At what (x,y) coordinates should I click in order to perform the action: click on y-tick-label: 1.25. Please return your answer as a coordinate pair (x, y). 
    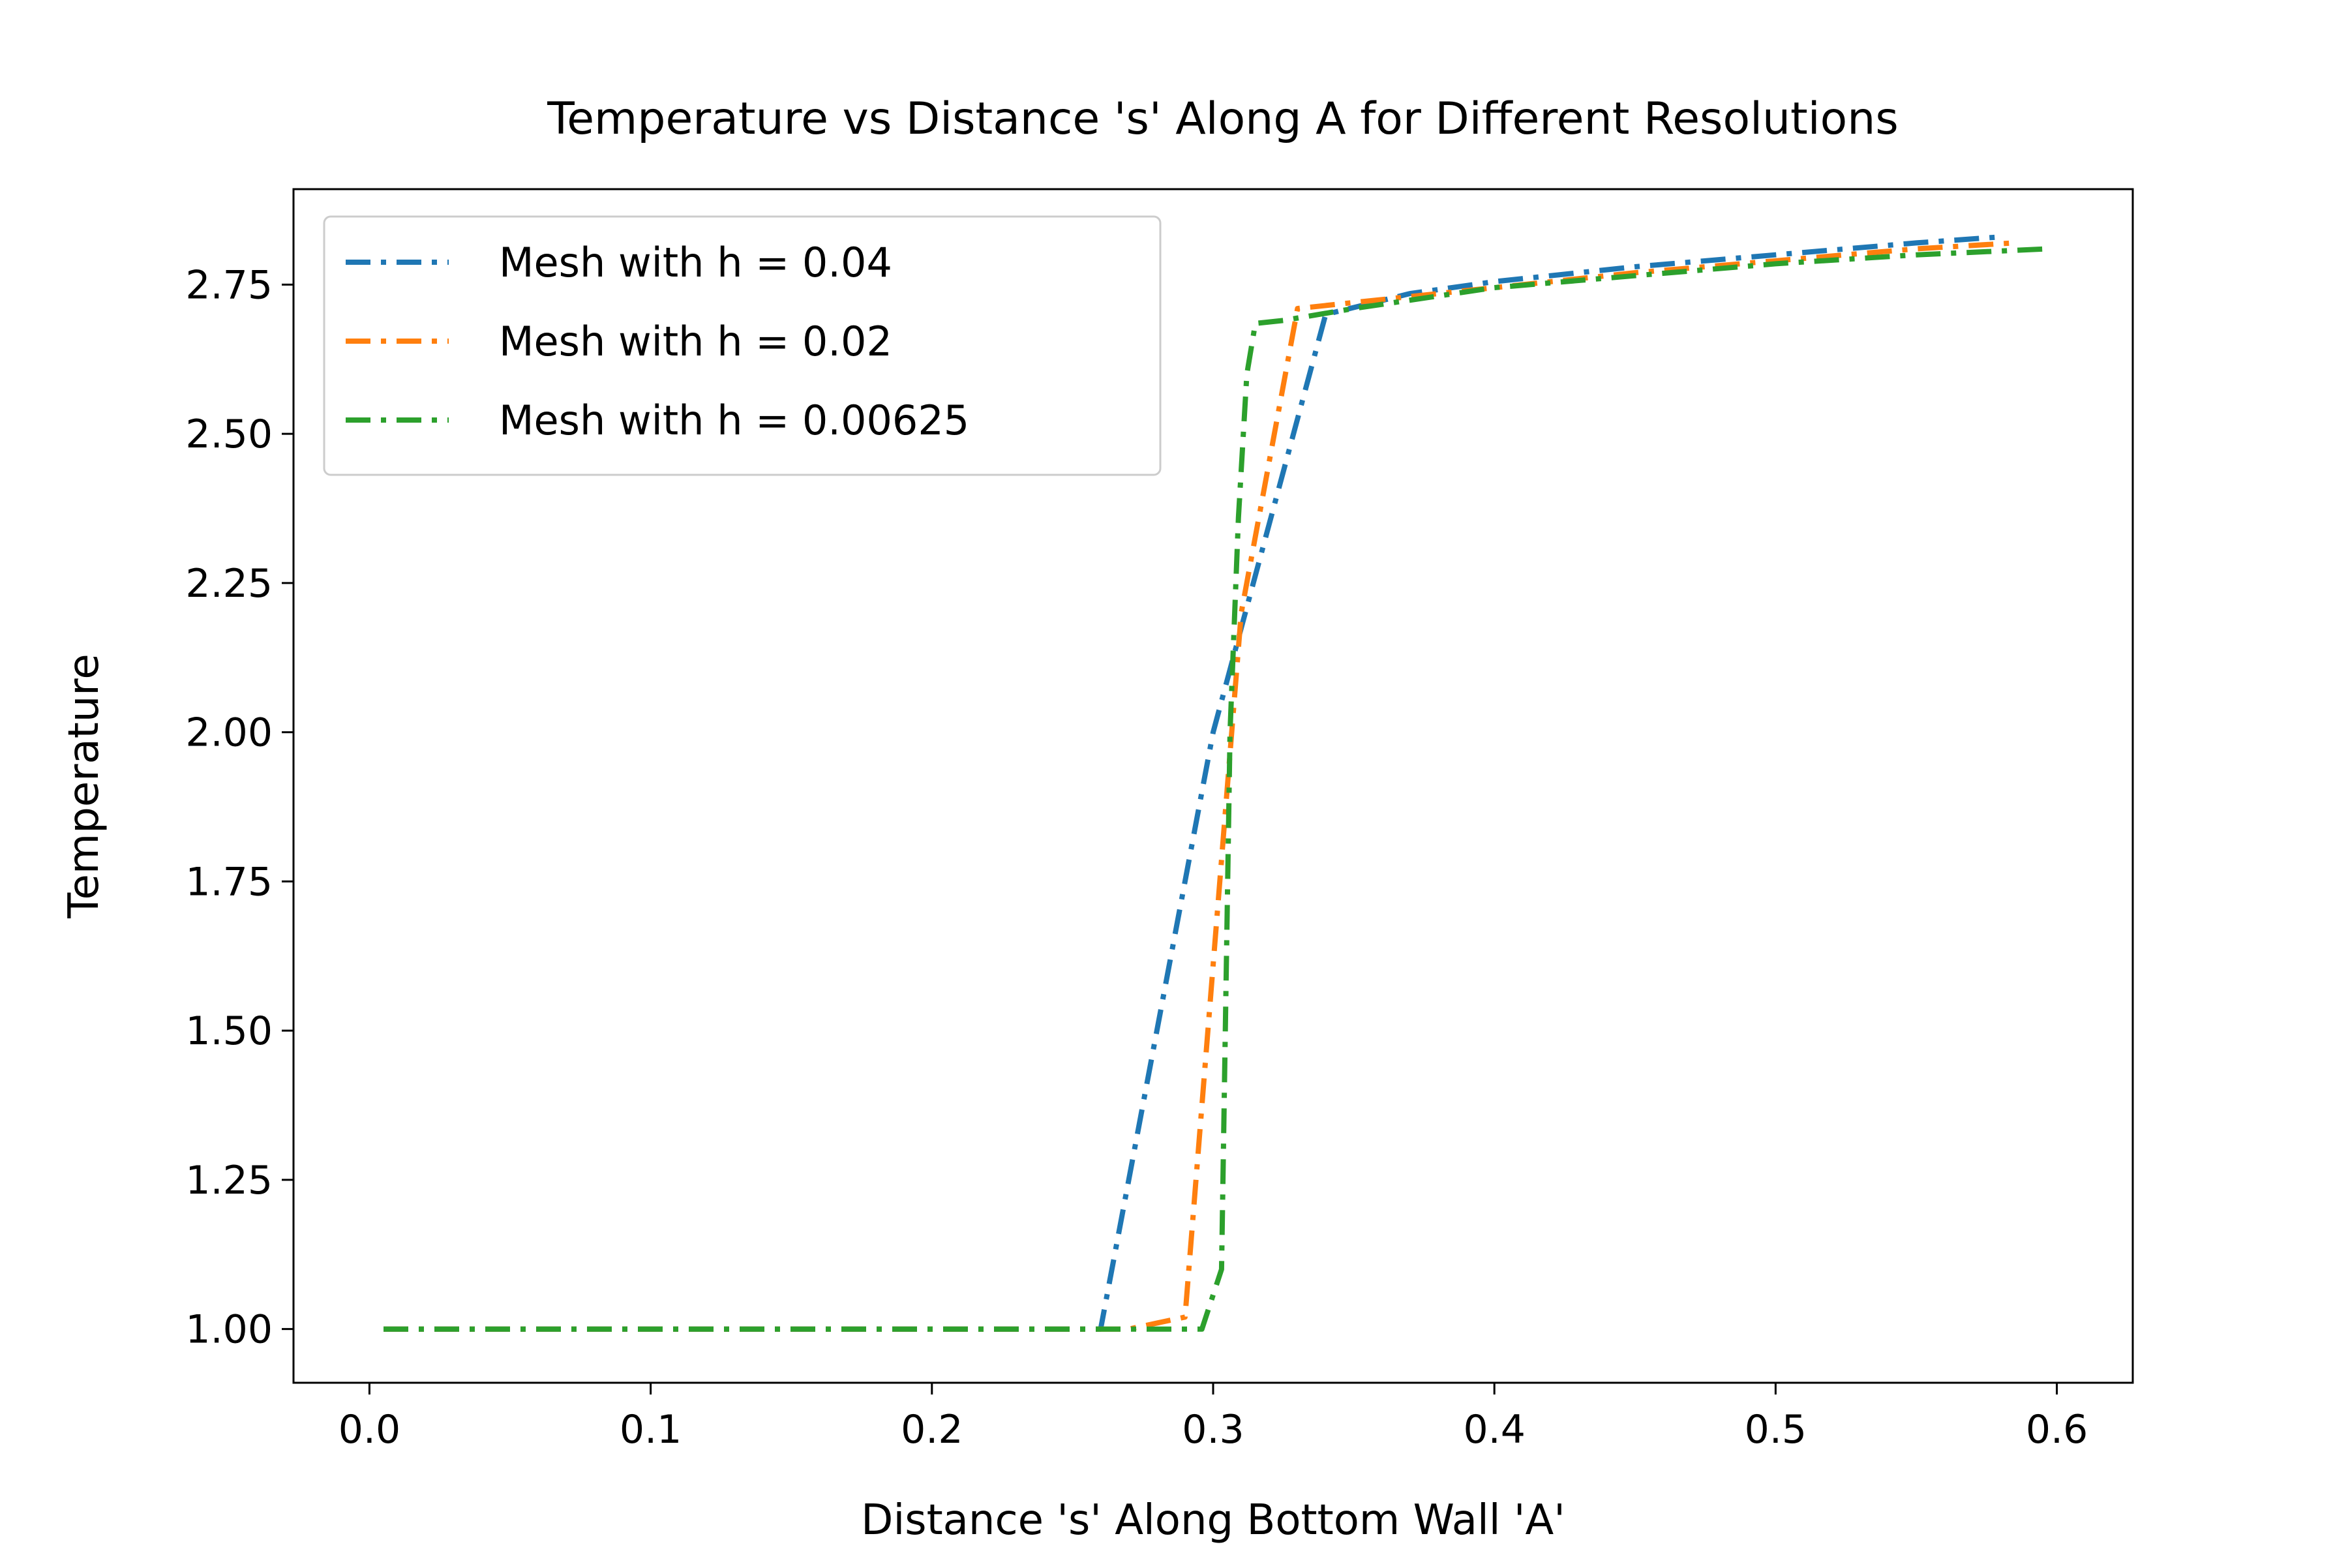
    Looking at the image, I should click on (229, 1180).